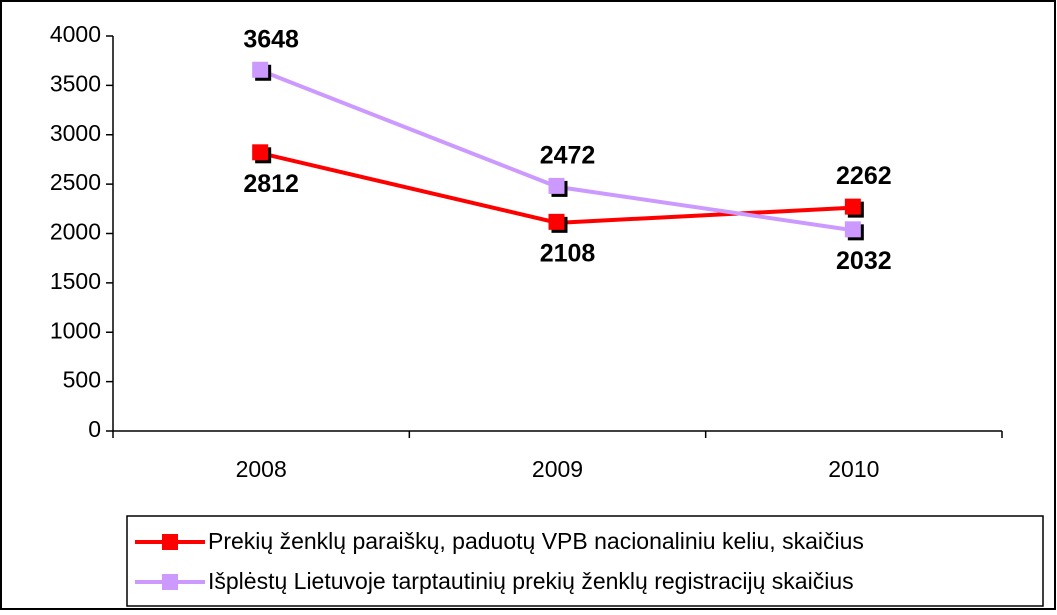  What do you see at coordinates (568, 253) in the screenshot?
I see `data-label: 2108` at bounding box center [568, 253].